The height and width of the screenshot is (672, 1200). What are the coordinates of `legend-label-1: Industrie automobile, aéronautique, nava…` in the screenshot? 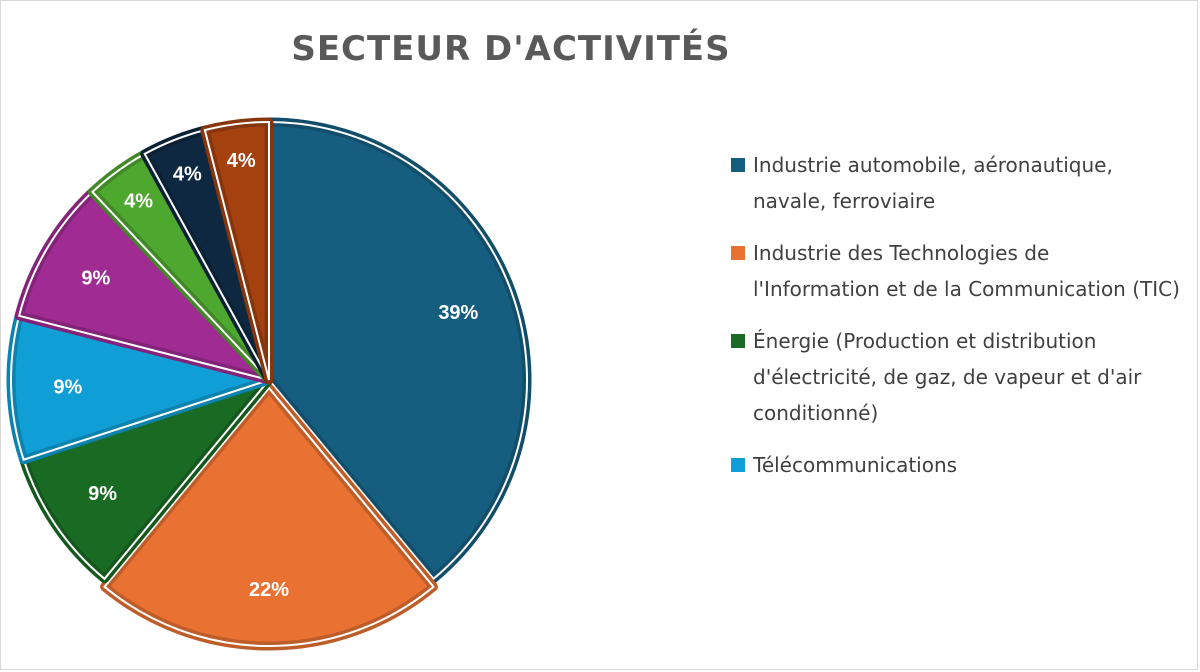 It's located at (933, 183).